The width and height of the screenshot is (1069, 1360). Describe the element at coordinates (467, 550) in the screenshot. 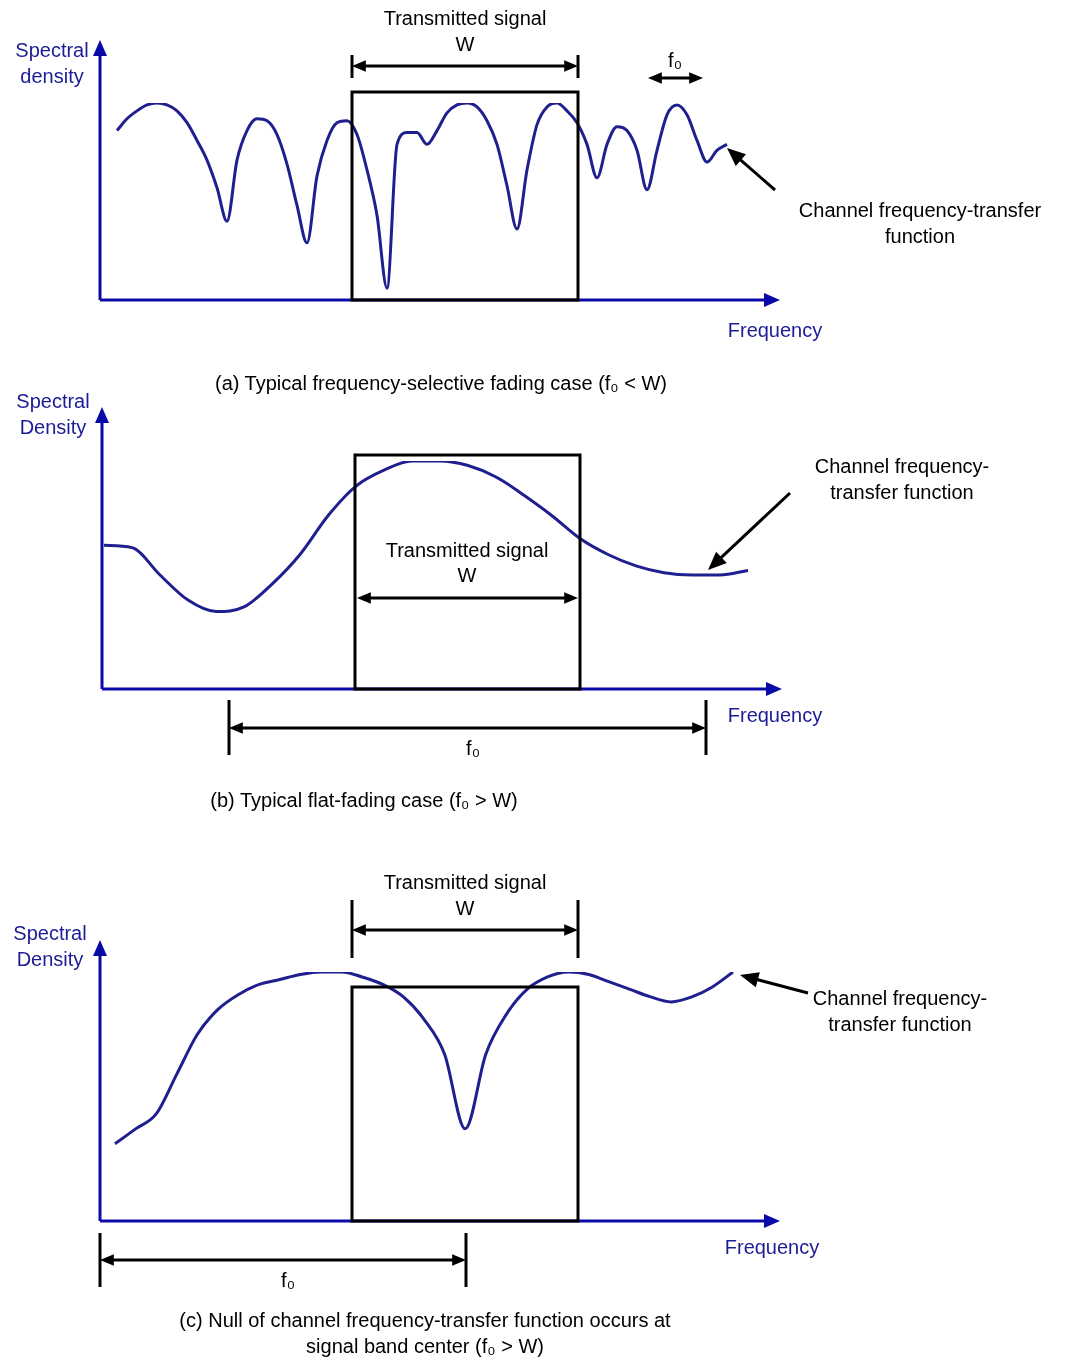

I see `annotation: Transmitted signal` at that location.